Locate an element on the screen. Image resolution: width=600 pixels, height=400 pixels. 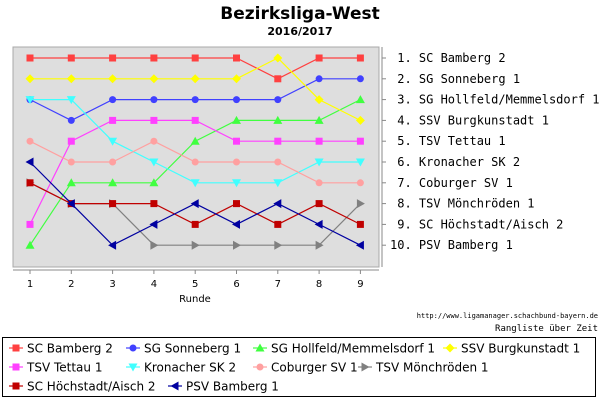
legend-item: SC Höchstadt/Aisch 2 is located at coordinates (82, 387).